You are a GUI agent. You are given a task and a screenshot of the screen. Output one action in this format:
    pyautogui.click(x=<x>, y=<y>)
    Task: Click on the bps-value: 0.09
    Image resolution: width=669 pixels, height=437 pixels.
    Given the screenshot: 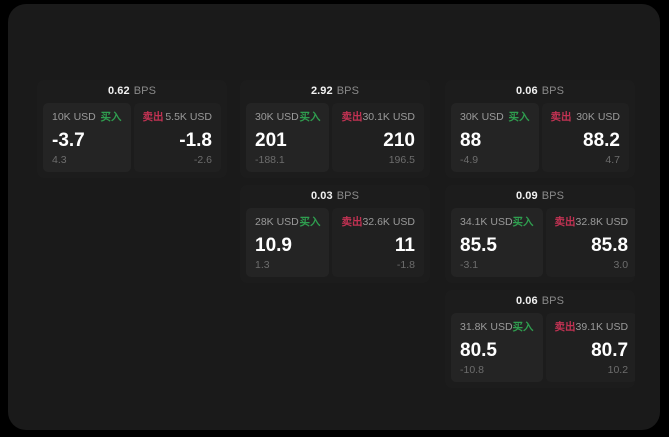 What is the action you would take?
    pyautogui.click(x=526, y=196)
    